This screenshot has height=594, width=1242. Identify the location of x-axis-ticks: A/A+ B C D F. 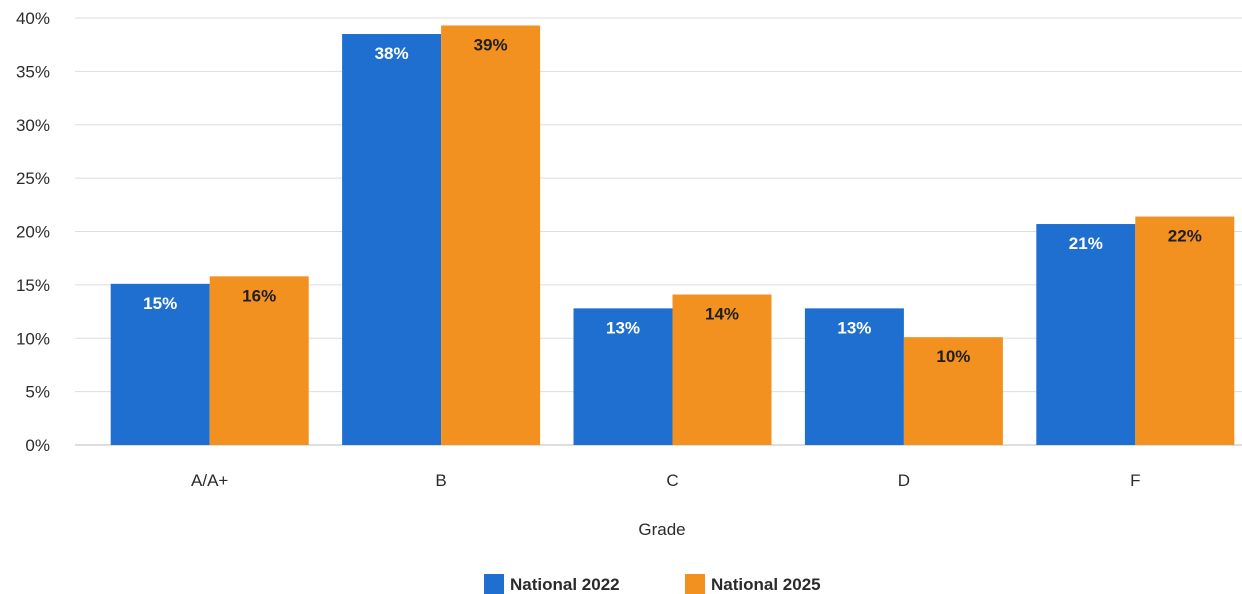
(665, 480).